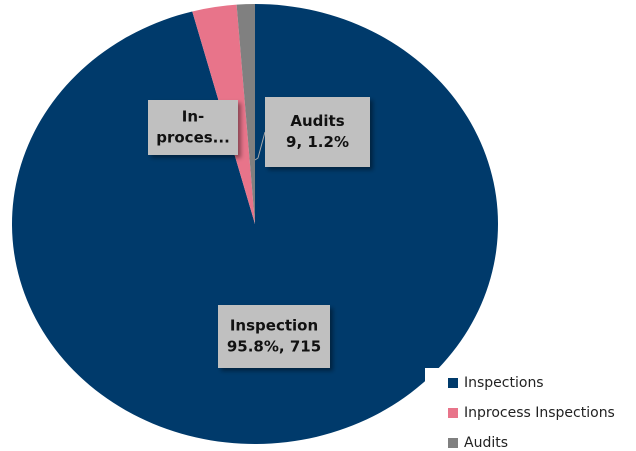  Describe the element at coordinates (245, 114) in the screenshot. I see `pie-slice` at that location.